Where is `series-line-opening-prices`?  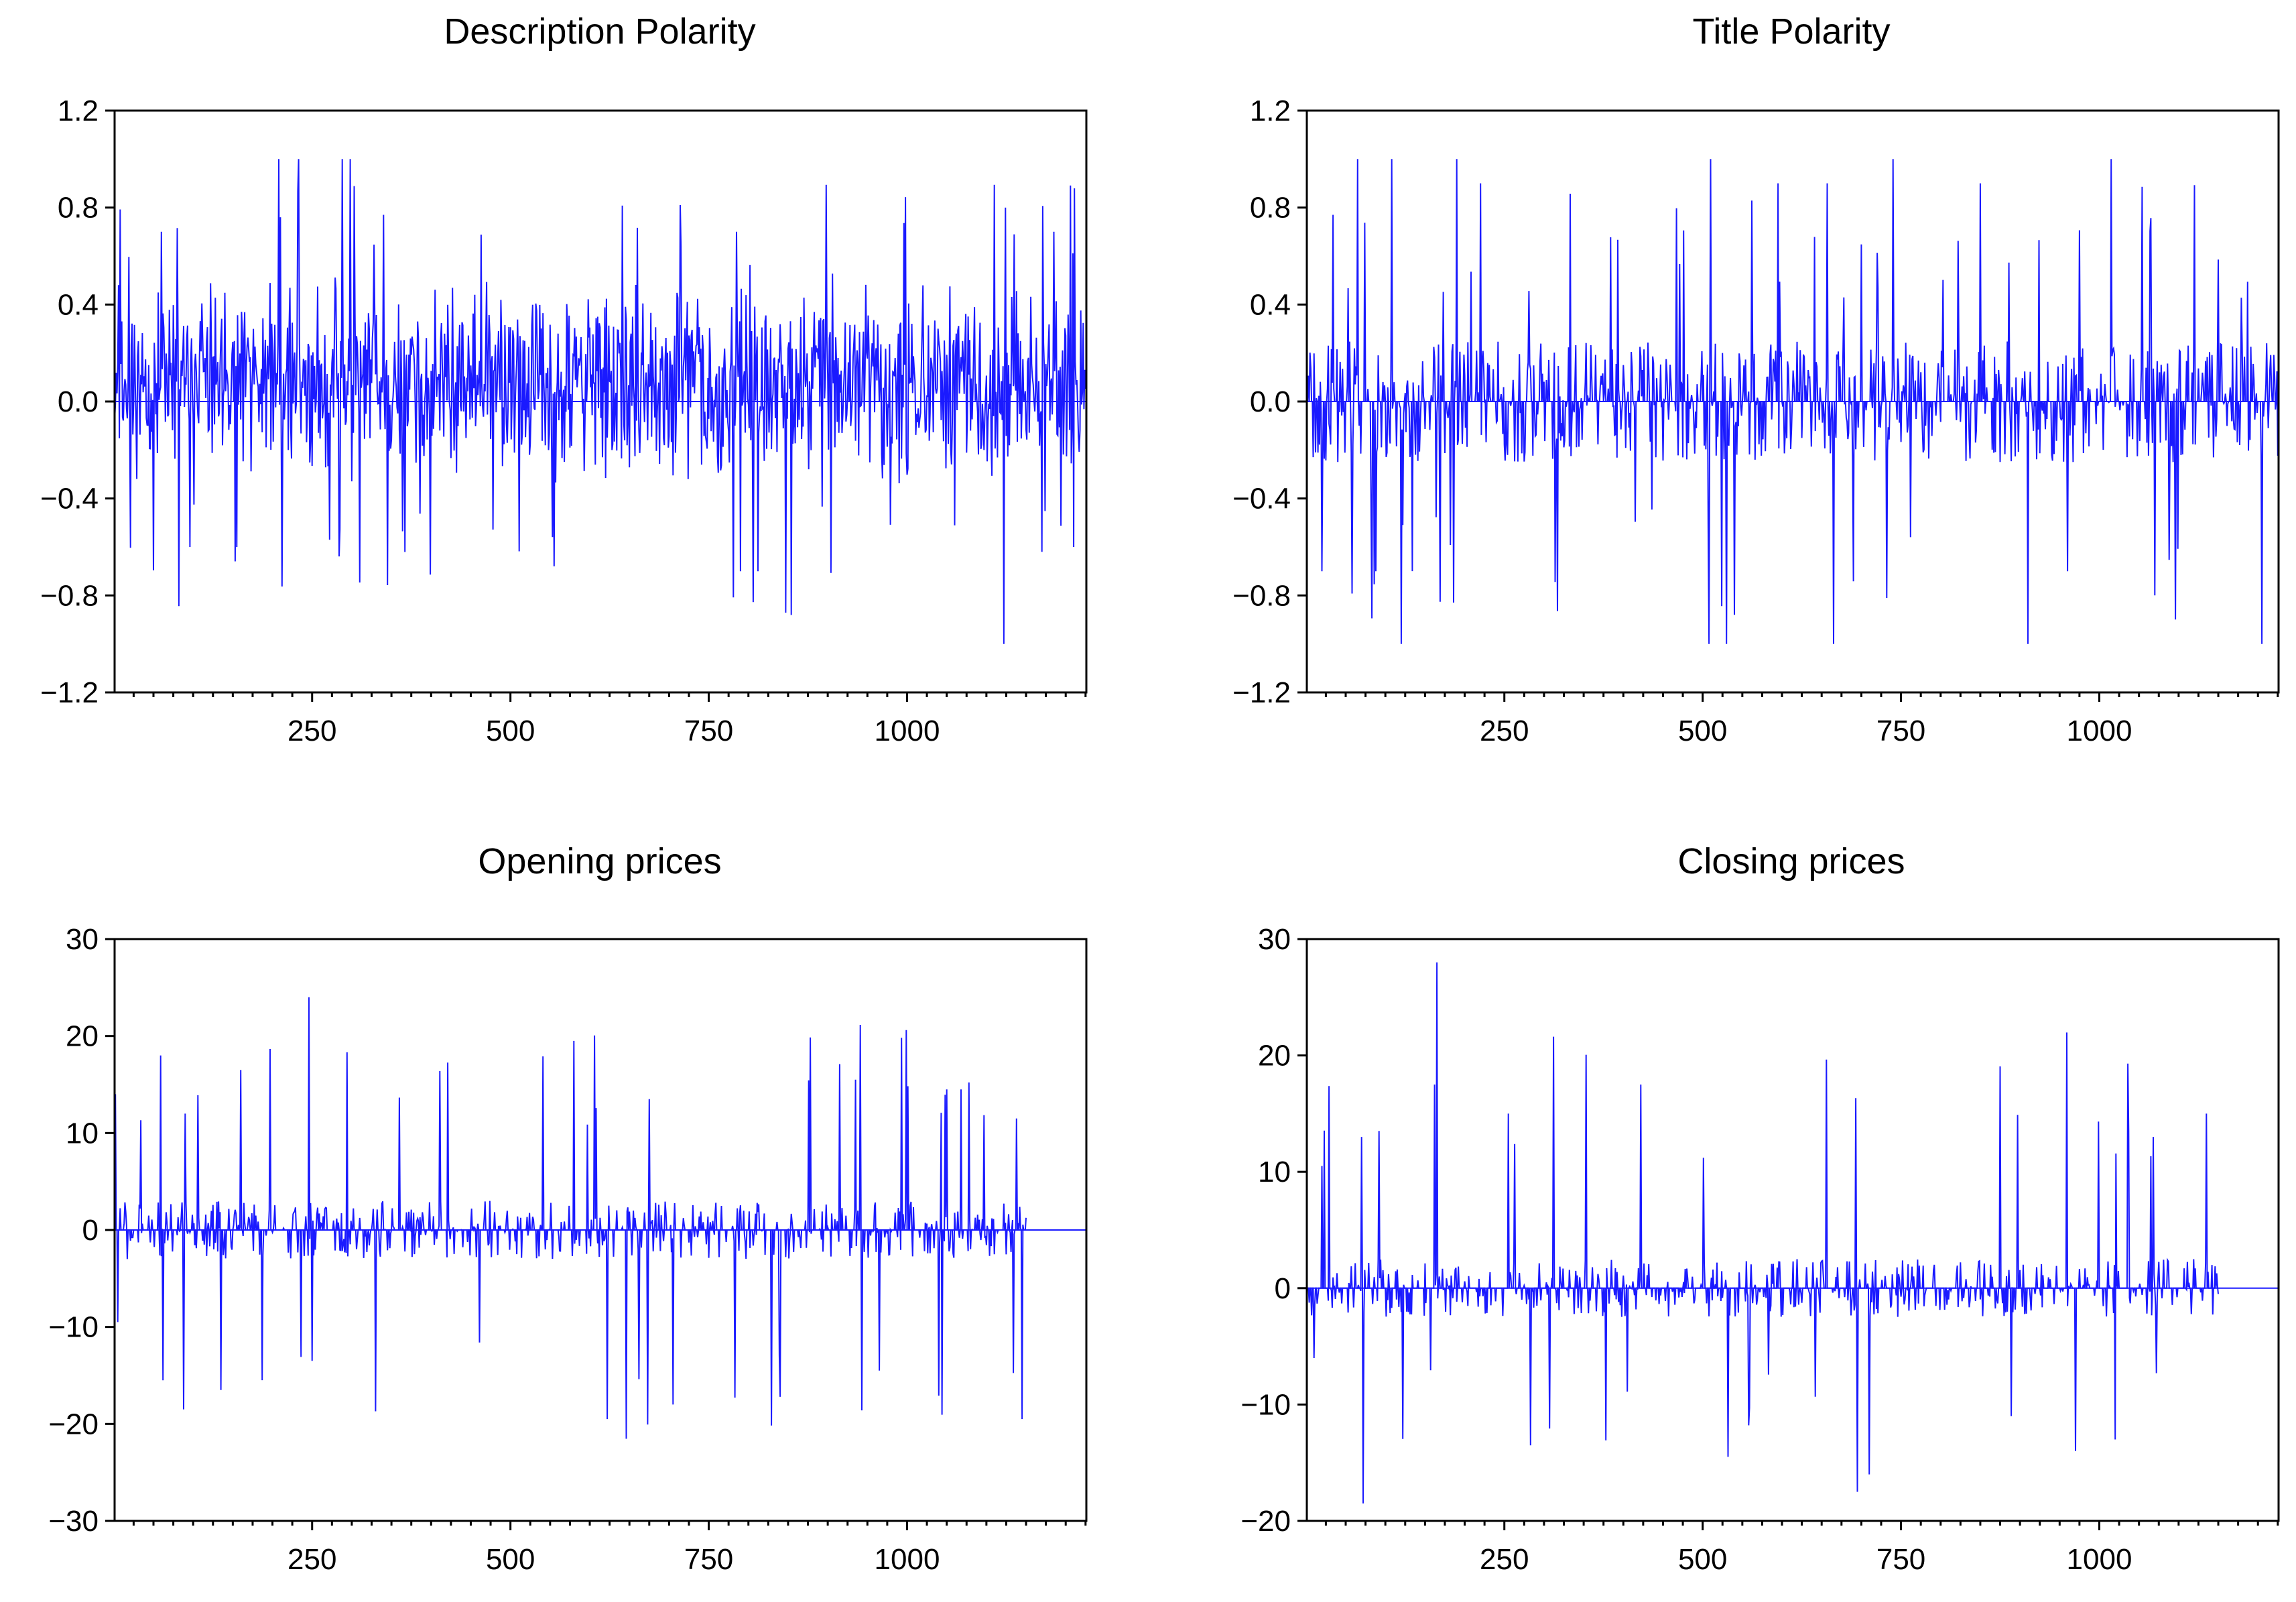
series-line-opening-prices is located at coordinates (570, 1218).